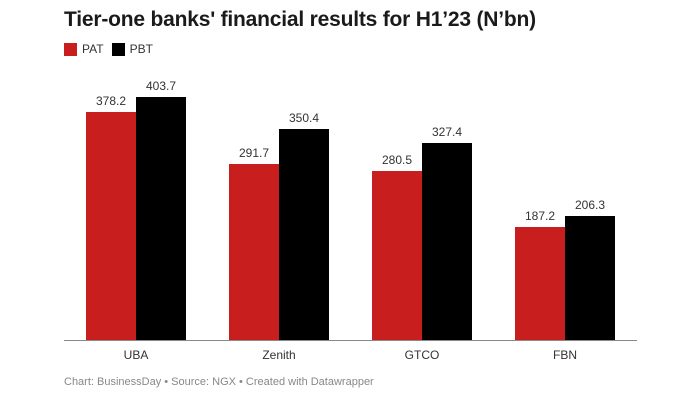 The width and height of the screenshot is (700, 400). What do you see at coordinates (397, 160) in the screenshot?
I see `value-label-pat-gtco: 280.5` at bounding box center [397, 160].